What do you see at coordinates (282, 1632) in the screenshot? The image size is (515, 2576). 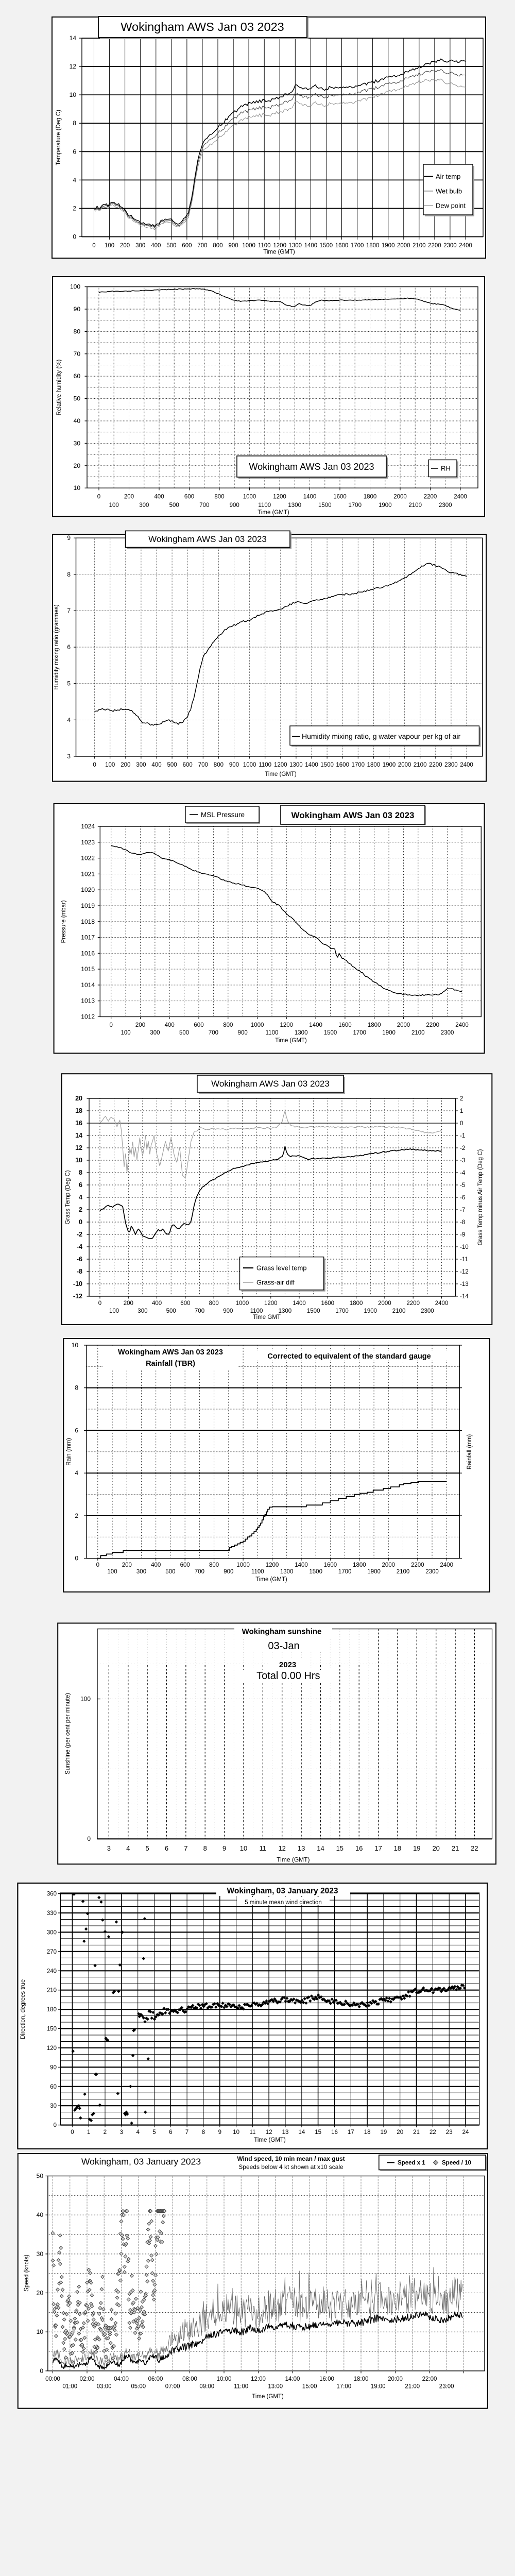 I see `svg-text: Wokingham sunshine` at bounding box center [282, 1632].